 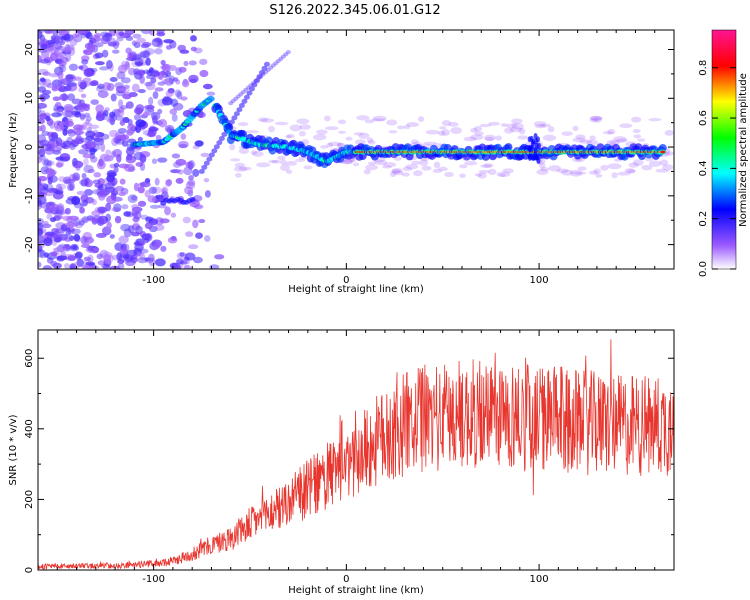 I want to click on snr-y-label: SNR (10 * v/v), so click(x=13, y=449).